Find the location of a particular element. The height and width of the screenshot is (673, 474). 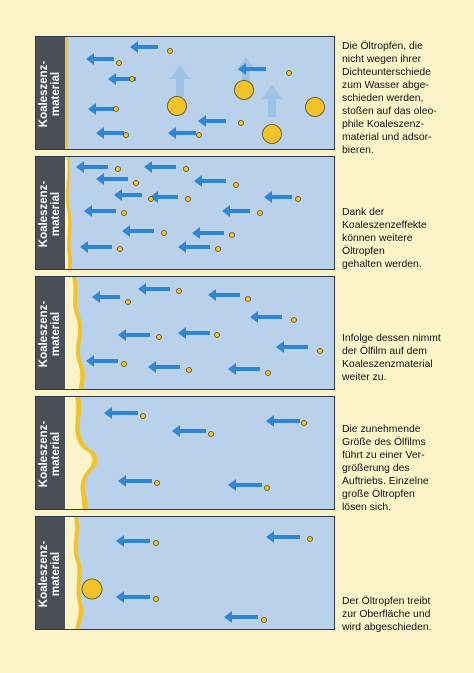

stage-panel-5: Koaleszenz-material is located at coordinates (185, 573).